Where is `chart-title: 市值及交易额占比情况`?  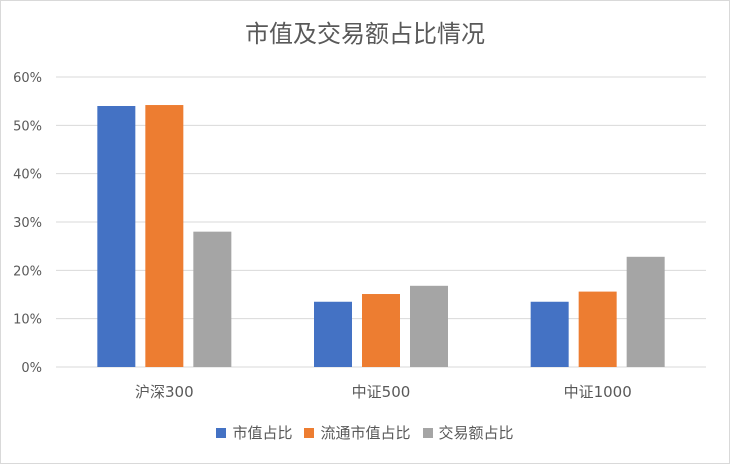 chart-title: 市值及交易额占比情况 is located at coordinates (365, 34).